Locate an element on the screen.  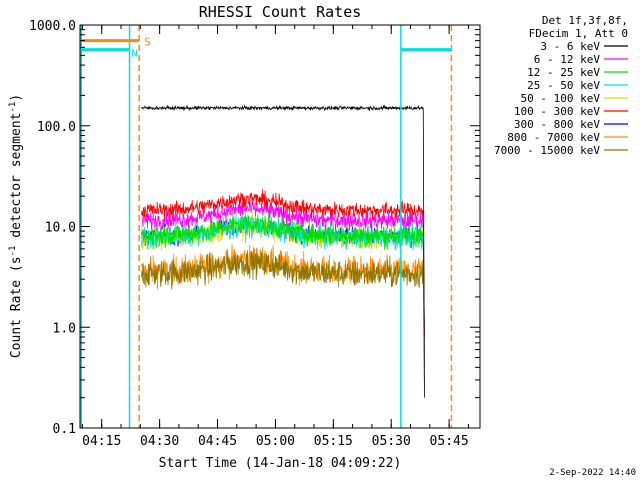
legend-header: Det 1f,3f,8f, is located at coordinates (585, 20).